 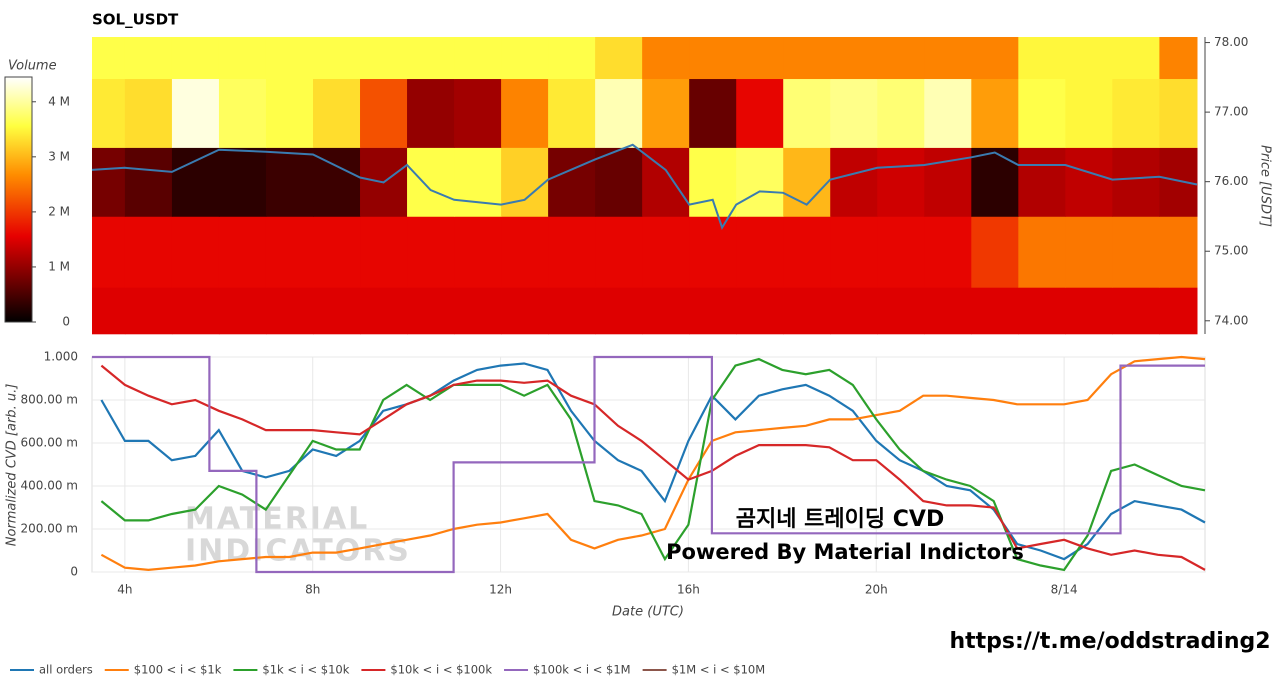 I want to click on x-tick-label: 16h, so click(x=688, y=590).